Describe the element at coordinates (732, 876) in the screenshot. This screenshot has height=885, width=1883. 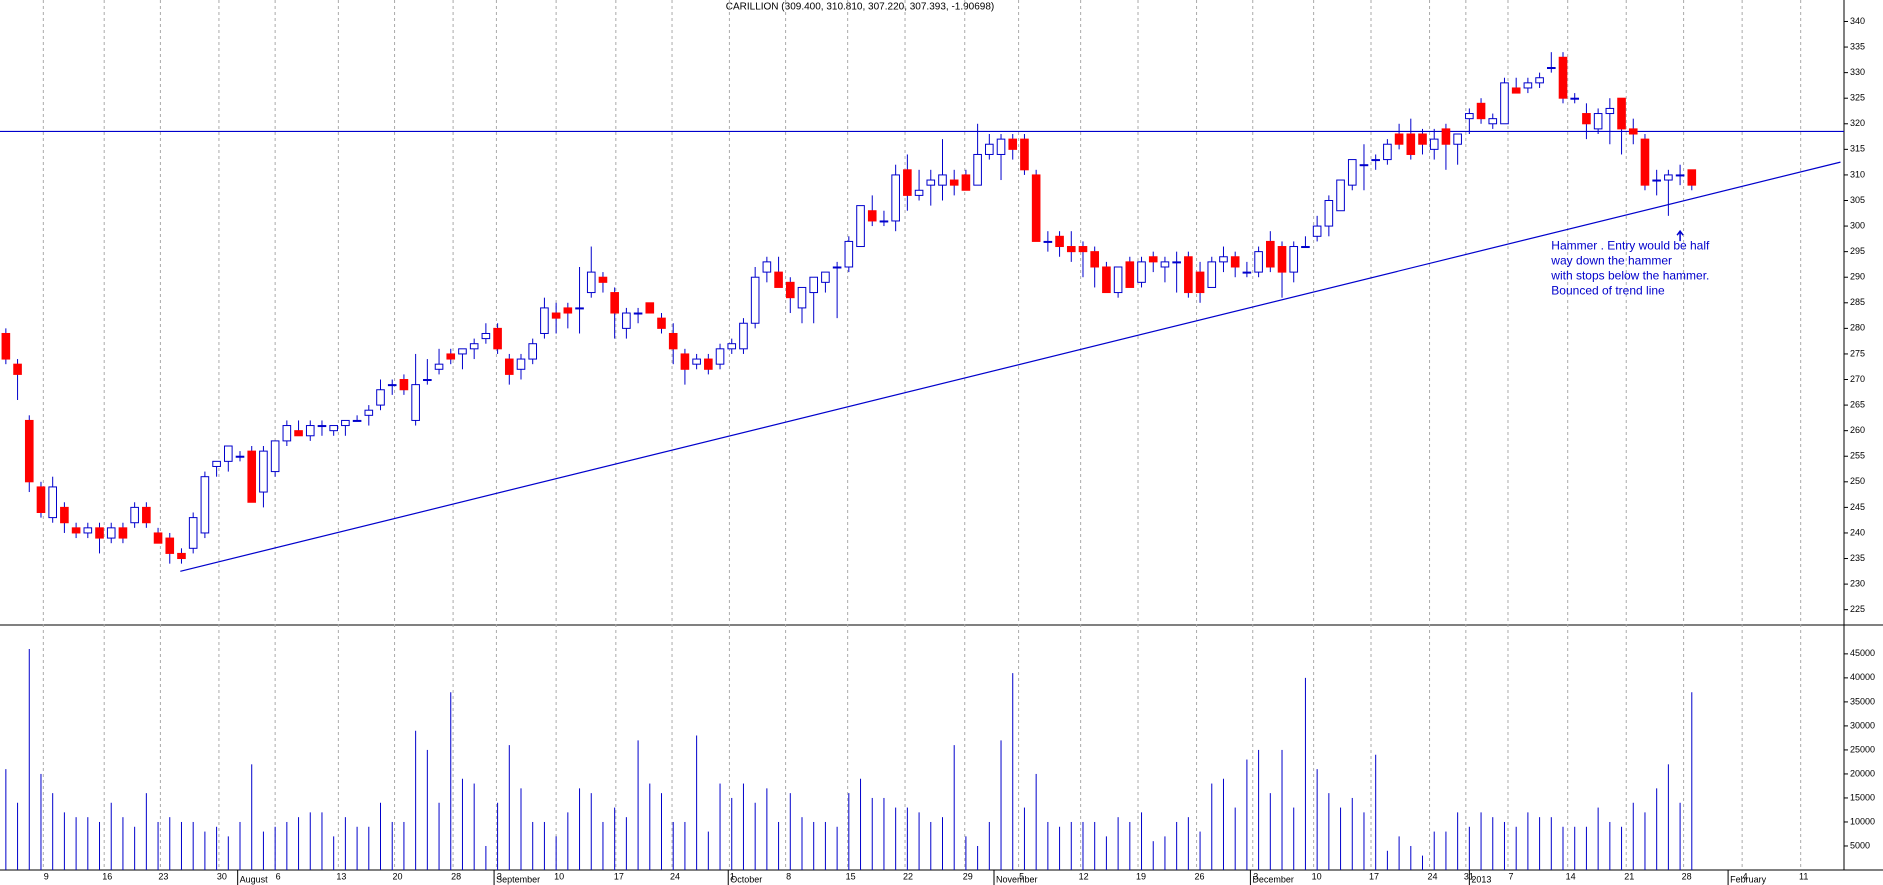
I see `x-tick-label: 1` at that location.